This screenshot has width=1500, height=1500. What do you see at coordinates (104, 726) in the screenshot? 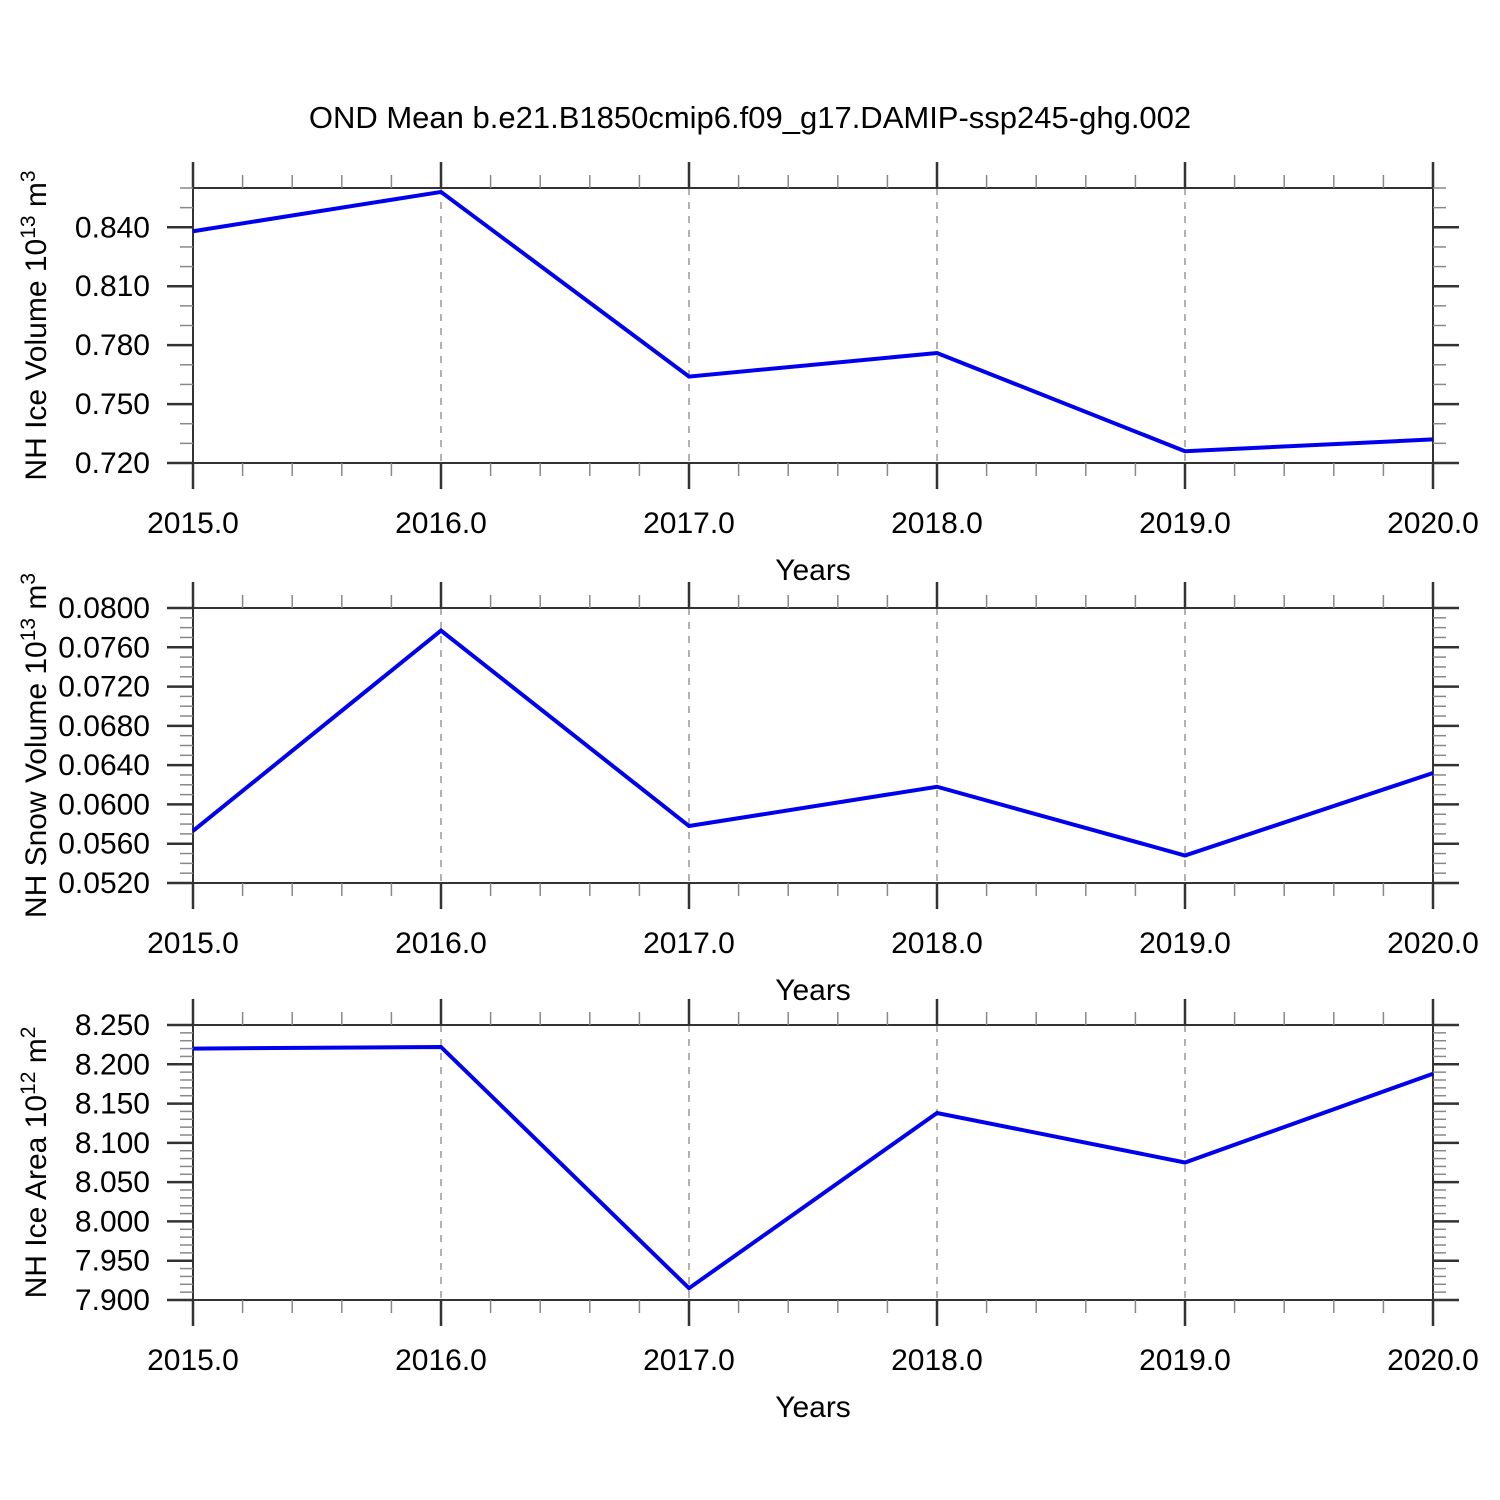
I see `y-tick-label: 0.0680` at bounding box center [104, 726].